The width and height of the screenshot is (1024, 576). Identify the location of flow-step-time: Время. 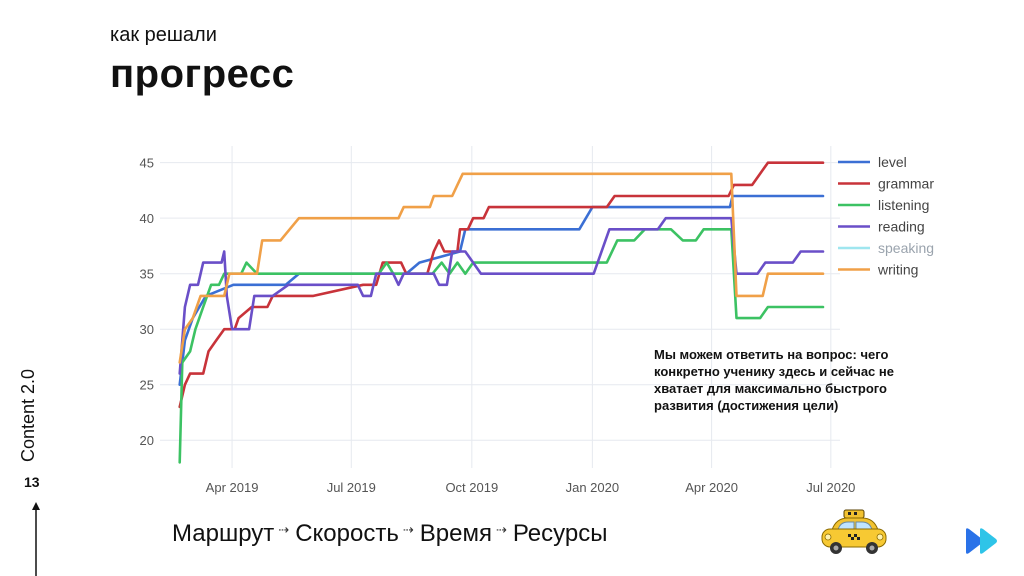
(455, 533).